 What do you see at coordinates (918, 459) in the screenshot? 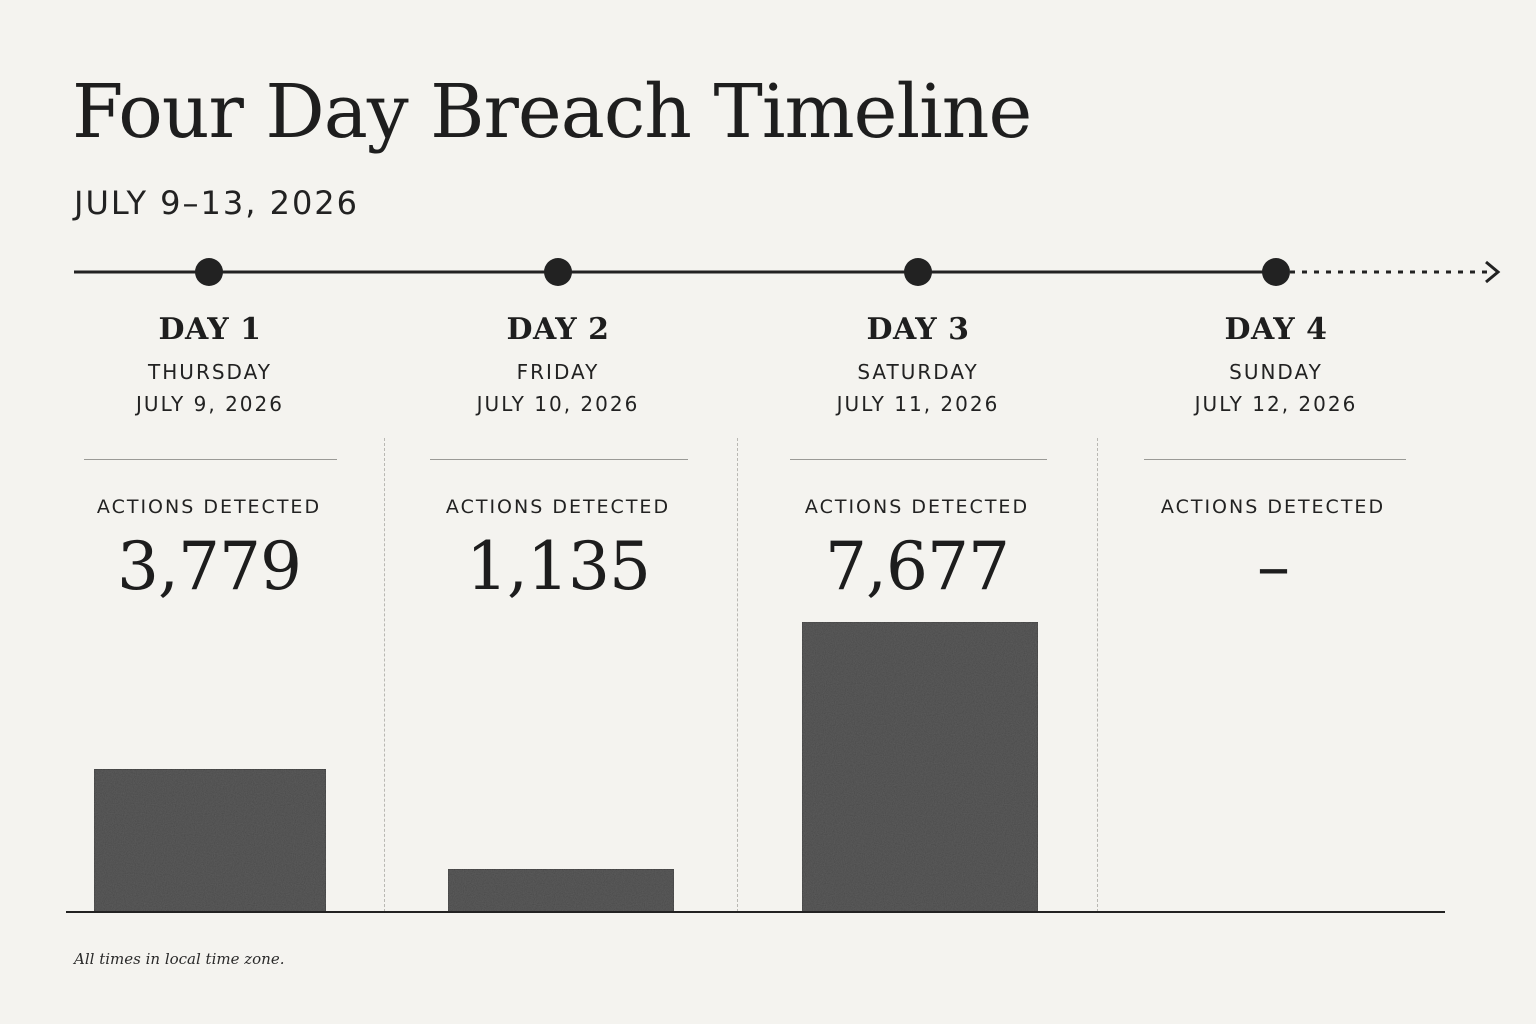
I see `day-3-divider` at bounding box center [918, 459].